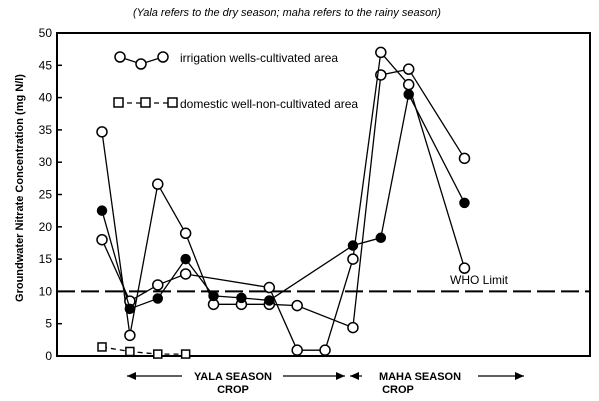 This screenshot has height=401, width=599. I want to click on yala-arrowhead-left, so click(131, 376).